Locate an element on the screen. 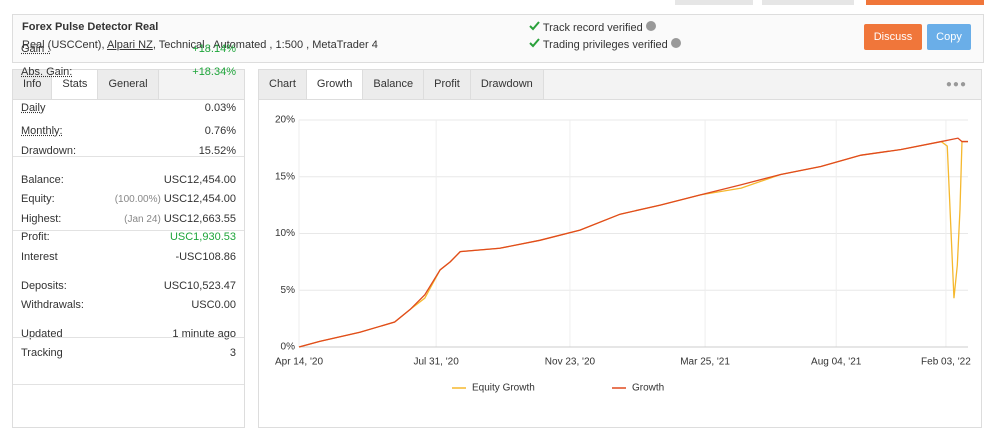 This screenshot has height=433, width=996. stat-value-wrap: USC1,930.53 is located at coordinates (203, 237).